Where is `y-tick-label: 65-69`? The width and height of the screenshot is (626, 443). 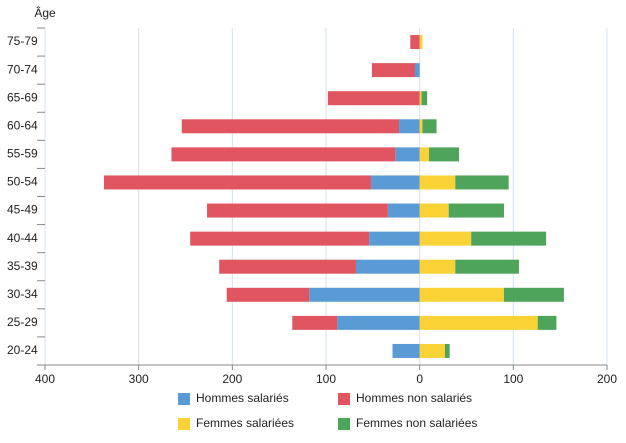 y-tick-label: 65-69 is located at coordinates (22, 97).